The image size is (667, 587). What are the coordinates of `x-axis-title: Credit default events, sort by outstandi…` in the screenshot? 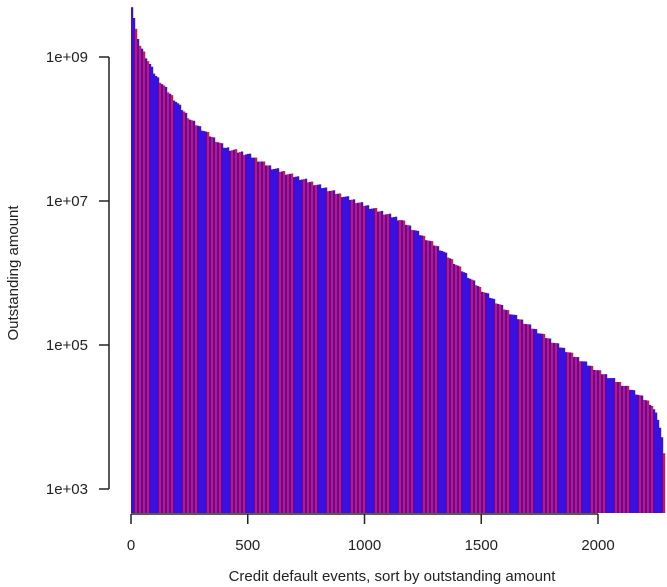 It's located at (393, 576).